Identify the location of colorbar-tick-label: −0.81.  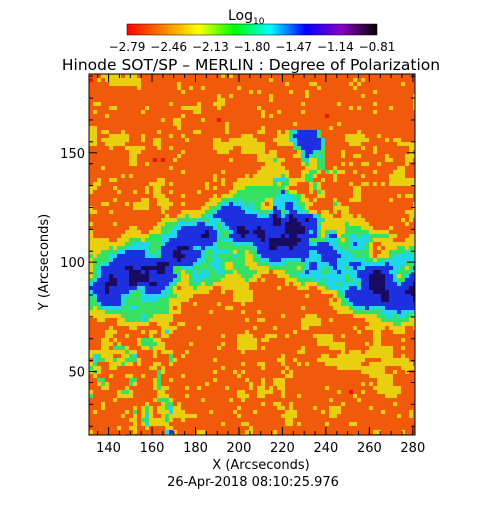
(377, 47).